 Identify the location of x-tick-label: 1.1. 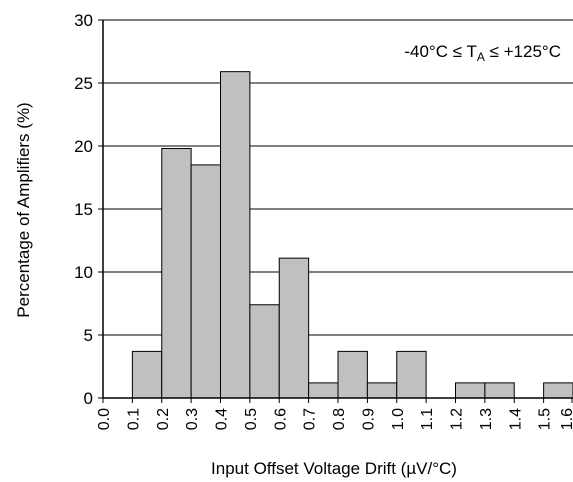
(427, 419).